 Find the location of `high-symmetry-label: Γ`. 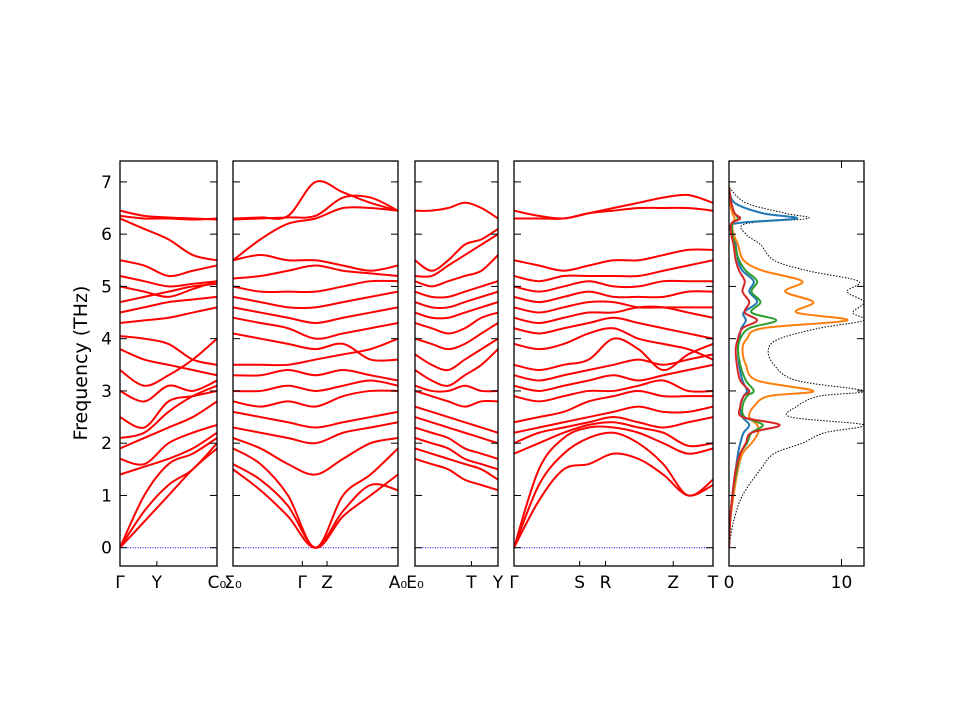

high-symmetry-label: Γ is located at coordinates (120, 583).